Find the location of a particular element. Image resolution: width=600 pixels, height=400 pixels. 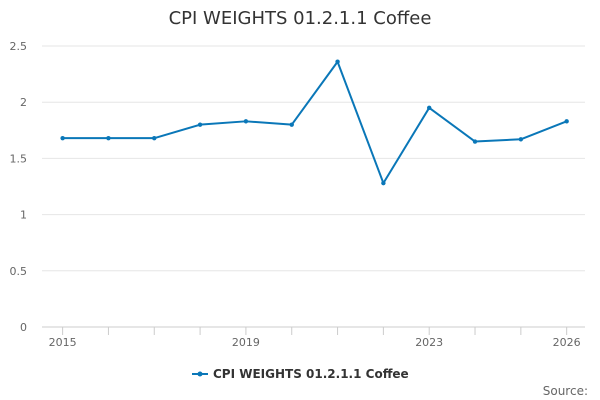

legend-label: CPI WEIGHTS 01.2.1.1 Coffee is located at coordinates (311, 374).